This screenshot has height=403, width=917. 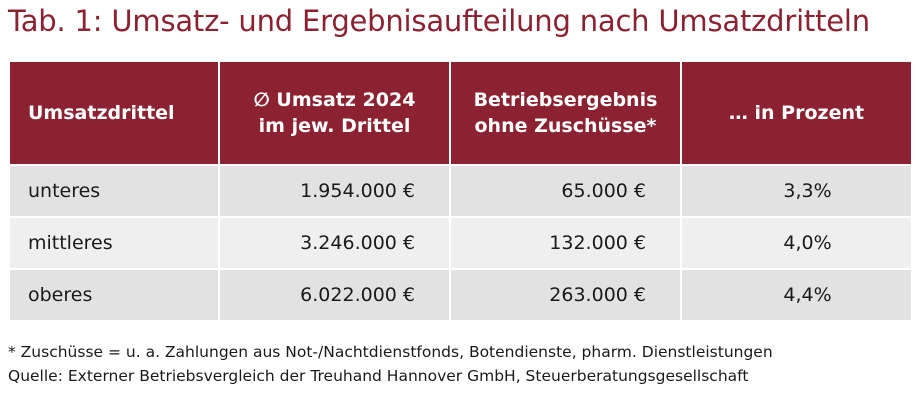 I want to click on header-betriebsergebnis: Betriebsergebnis ohne Zuschüsse*, so click(x=565, y=113).